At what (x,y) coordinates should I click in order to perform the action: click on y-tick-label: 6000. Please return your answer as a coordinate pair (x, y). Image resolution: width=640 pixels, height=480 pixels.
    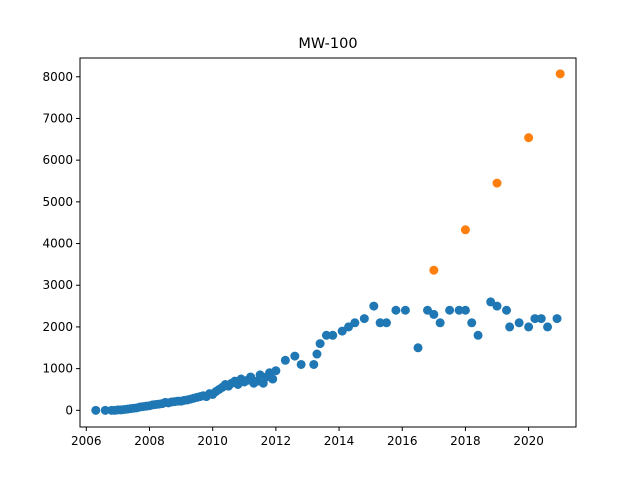
    Looking at the image, I should click on (57, 160).